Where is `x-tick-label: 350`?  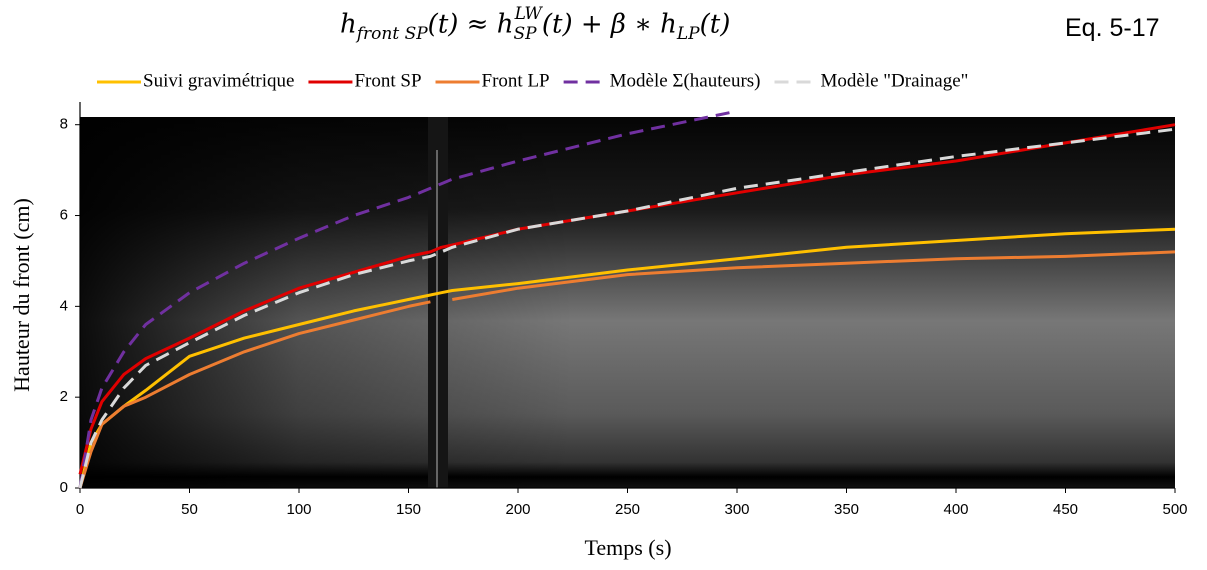
x-tick-label: 350 is located at coordinates (846, 509).